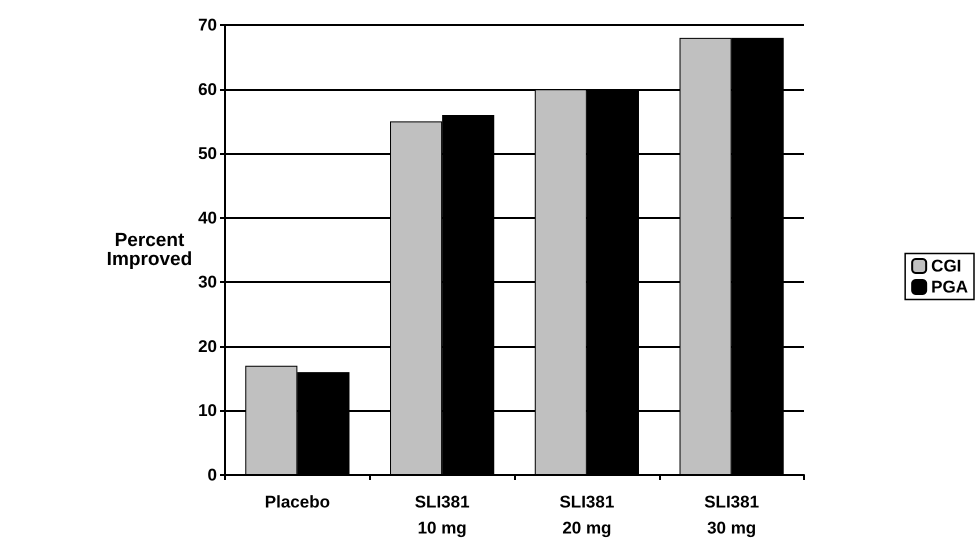  What do you see at coordinates (149, 250) in the screenshot?
I see `y-axis-title: Percent Improved` at bounding box center [149, 250].